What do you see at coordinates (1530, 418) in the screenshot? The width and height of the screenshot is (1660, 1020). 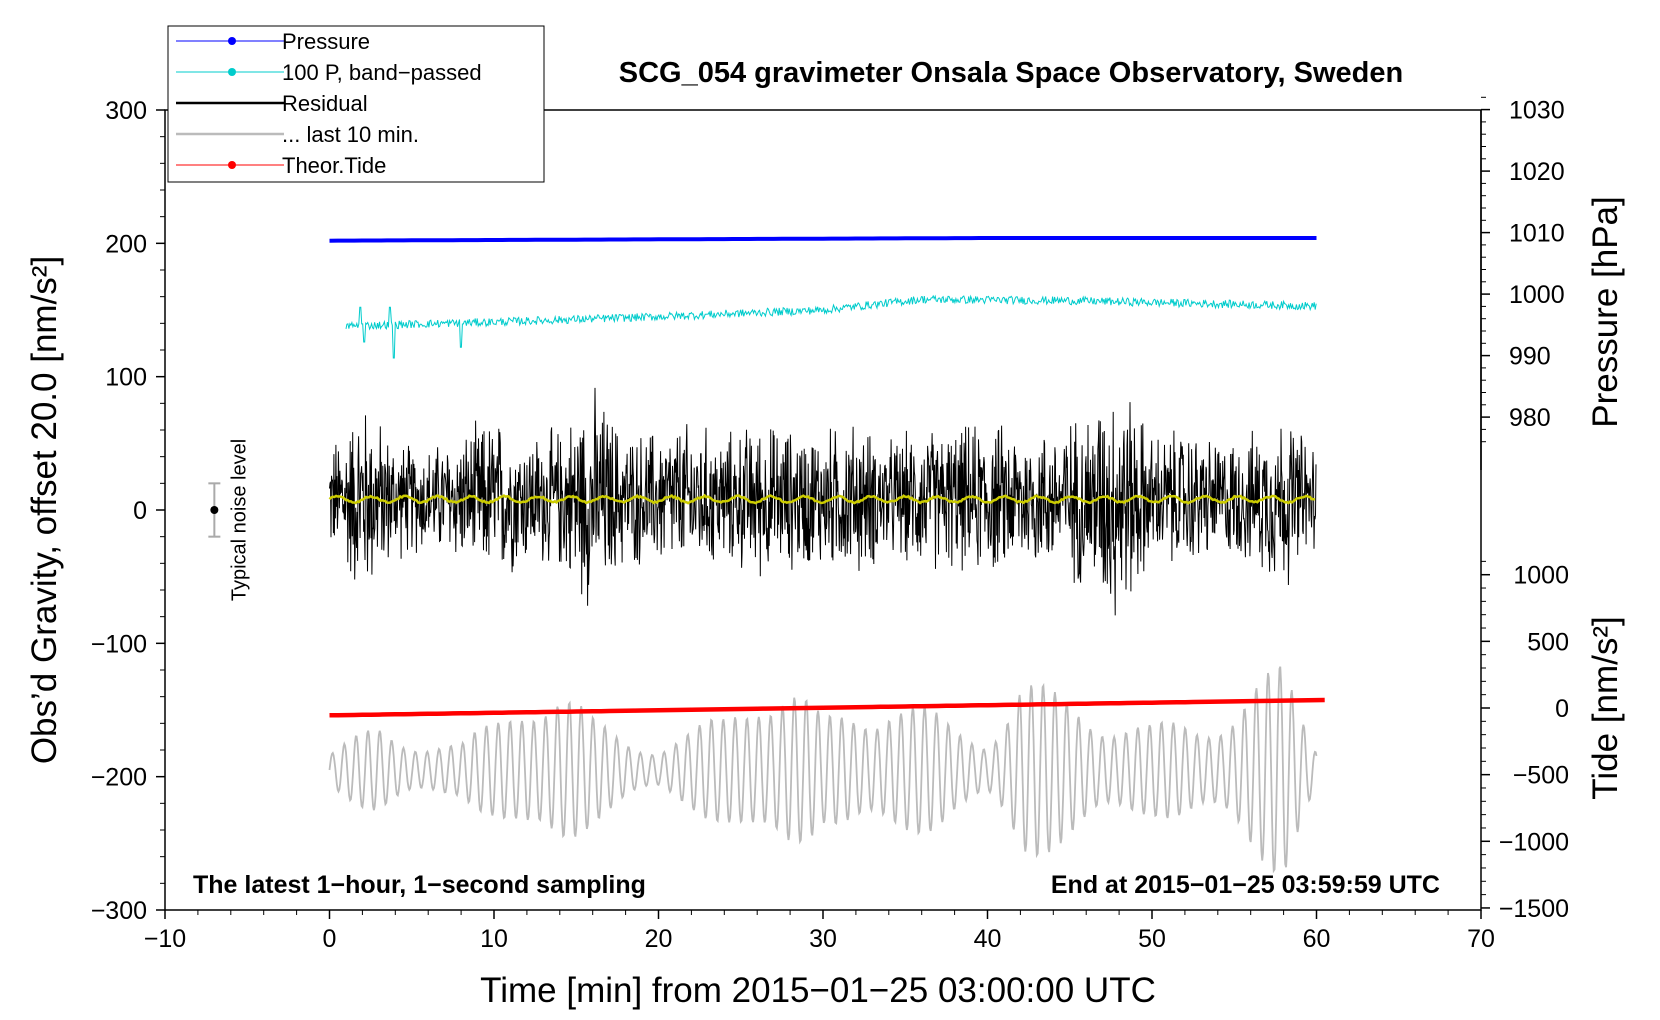 I see `pressure-tick-label-0: 980` at bounding box center [1530, 418].